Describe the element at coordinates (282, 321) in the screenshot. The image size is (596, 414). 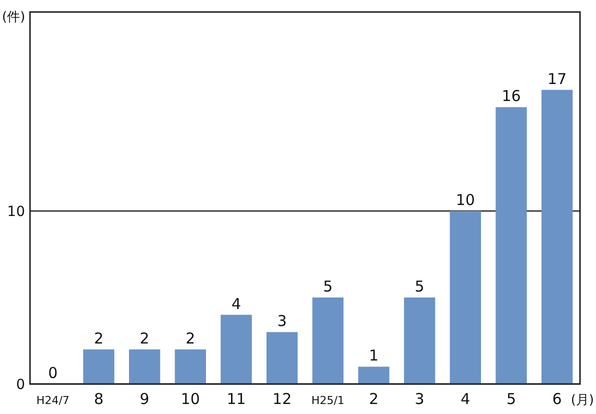
I see `data-label: 3` at that location.